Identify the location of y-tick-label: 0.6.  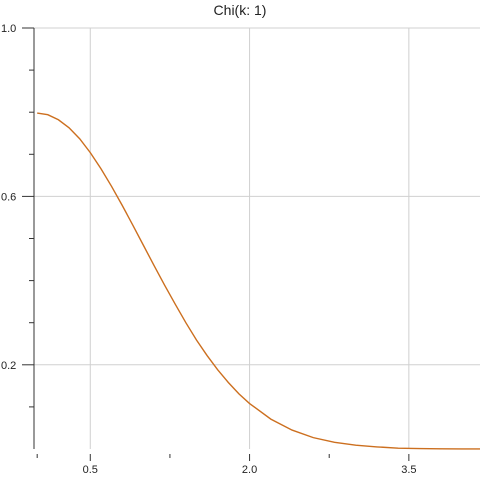
(8, 197).